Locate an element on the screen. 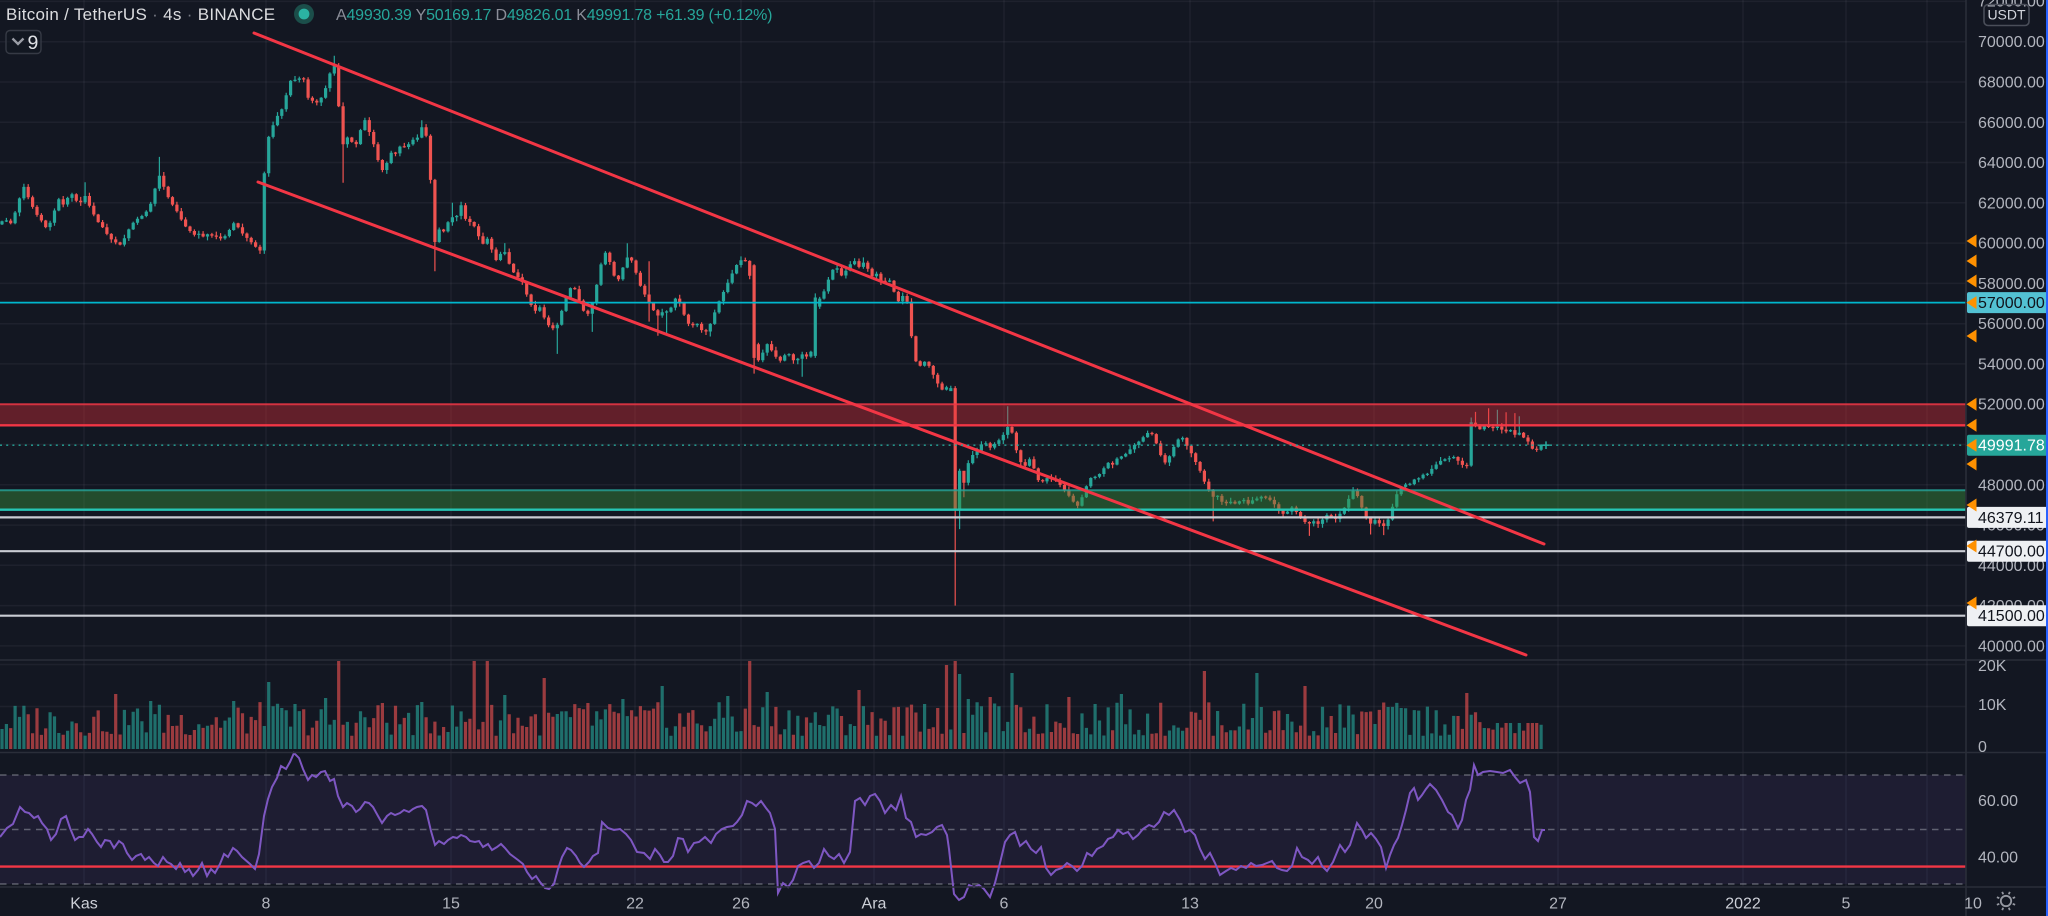 This screenshot has width=2048, height=916. svg-text: 6 is located at coordinates (1004, 904).